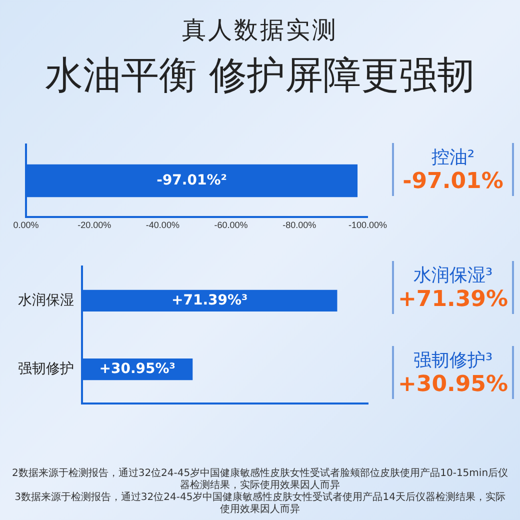 This screenshot has width=520, height=520. Describe the element at coordinates (367, 225) in the screenshot. I see `x-tick-label: -100.00%` at that location.